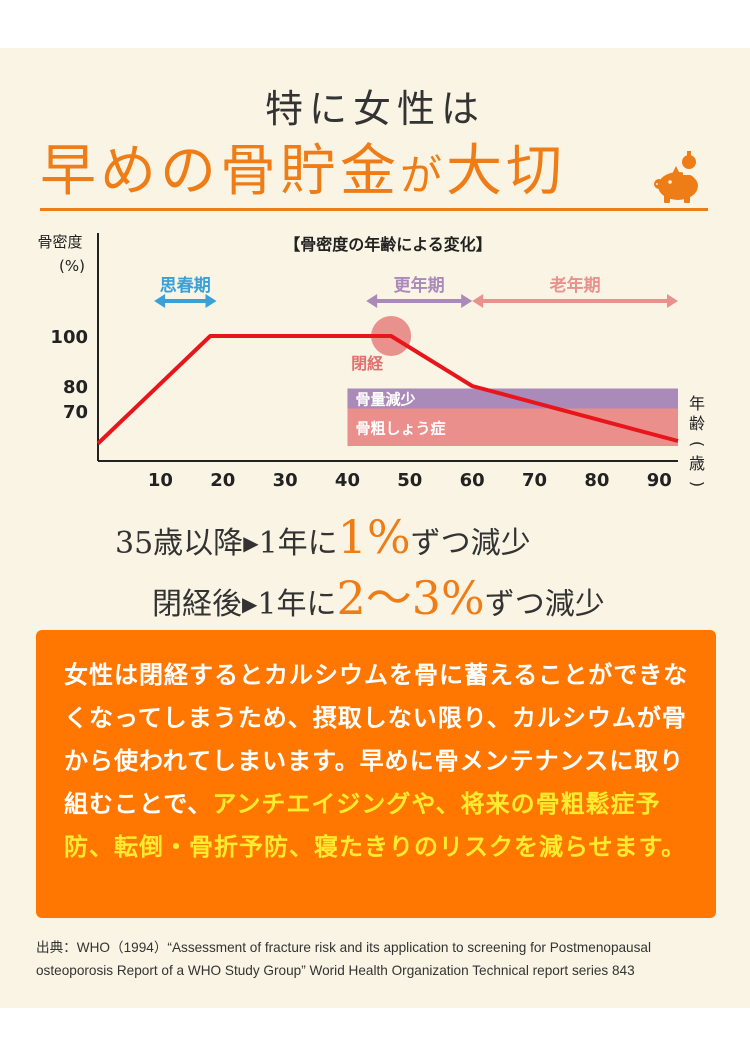  Describe the element at coordinates (472, 480) in the screenshot. I see `x-tick-60: 60` at that location.